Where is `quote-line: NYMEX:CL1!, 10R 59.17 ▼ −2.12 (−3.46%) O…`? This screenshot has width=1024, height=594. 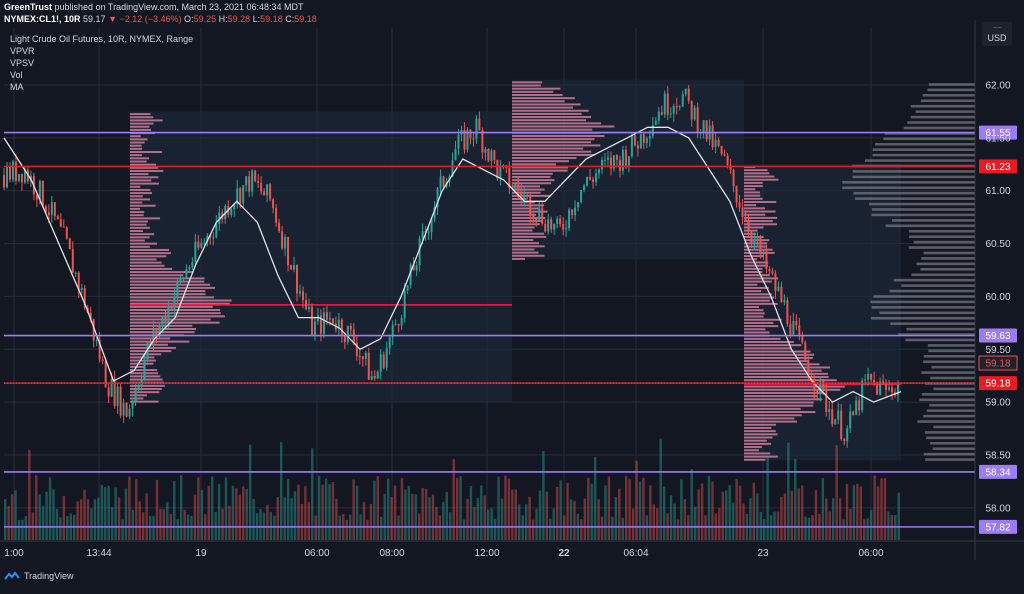 quote-line: NYMEX:CL1!, 10R 59.17 ▼ −2.12 (−3.46%) O… is located at coordinates (160, 19).